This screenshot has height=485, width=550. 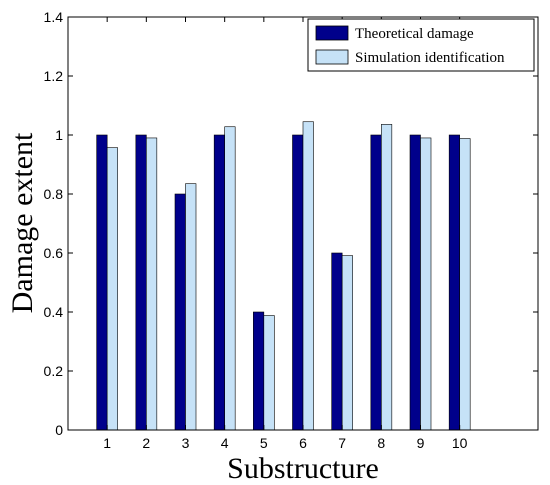 What do you see at coordinates (303, 443) in the screenshot?
I see `x-tick-label: 6` at bounding box center [303, 443].